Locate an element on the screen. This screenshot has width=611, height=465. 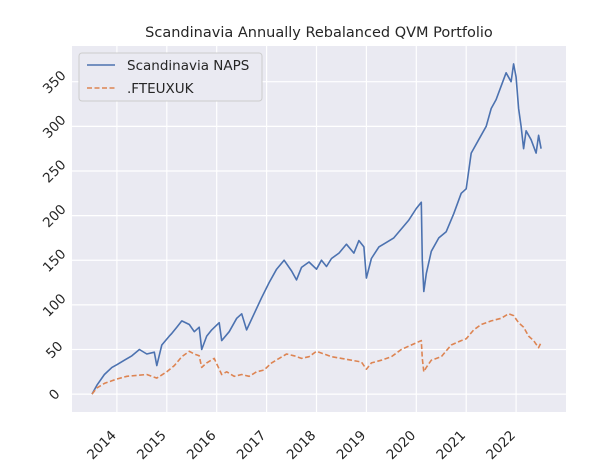
legend-box is located at coordinates (170, 77).